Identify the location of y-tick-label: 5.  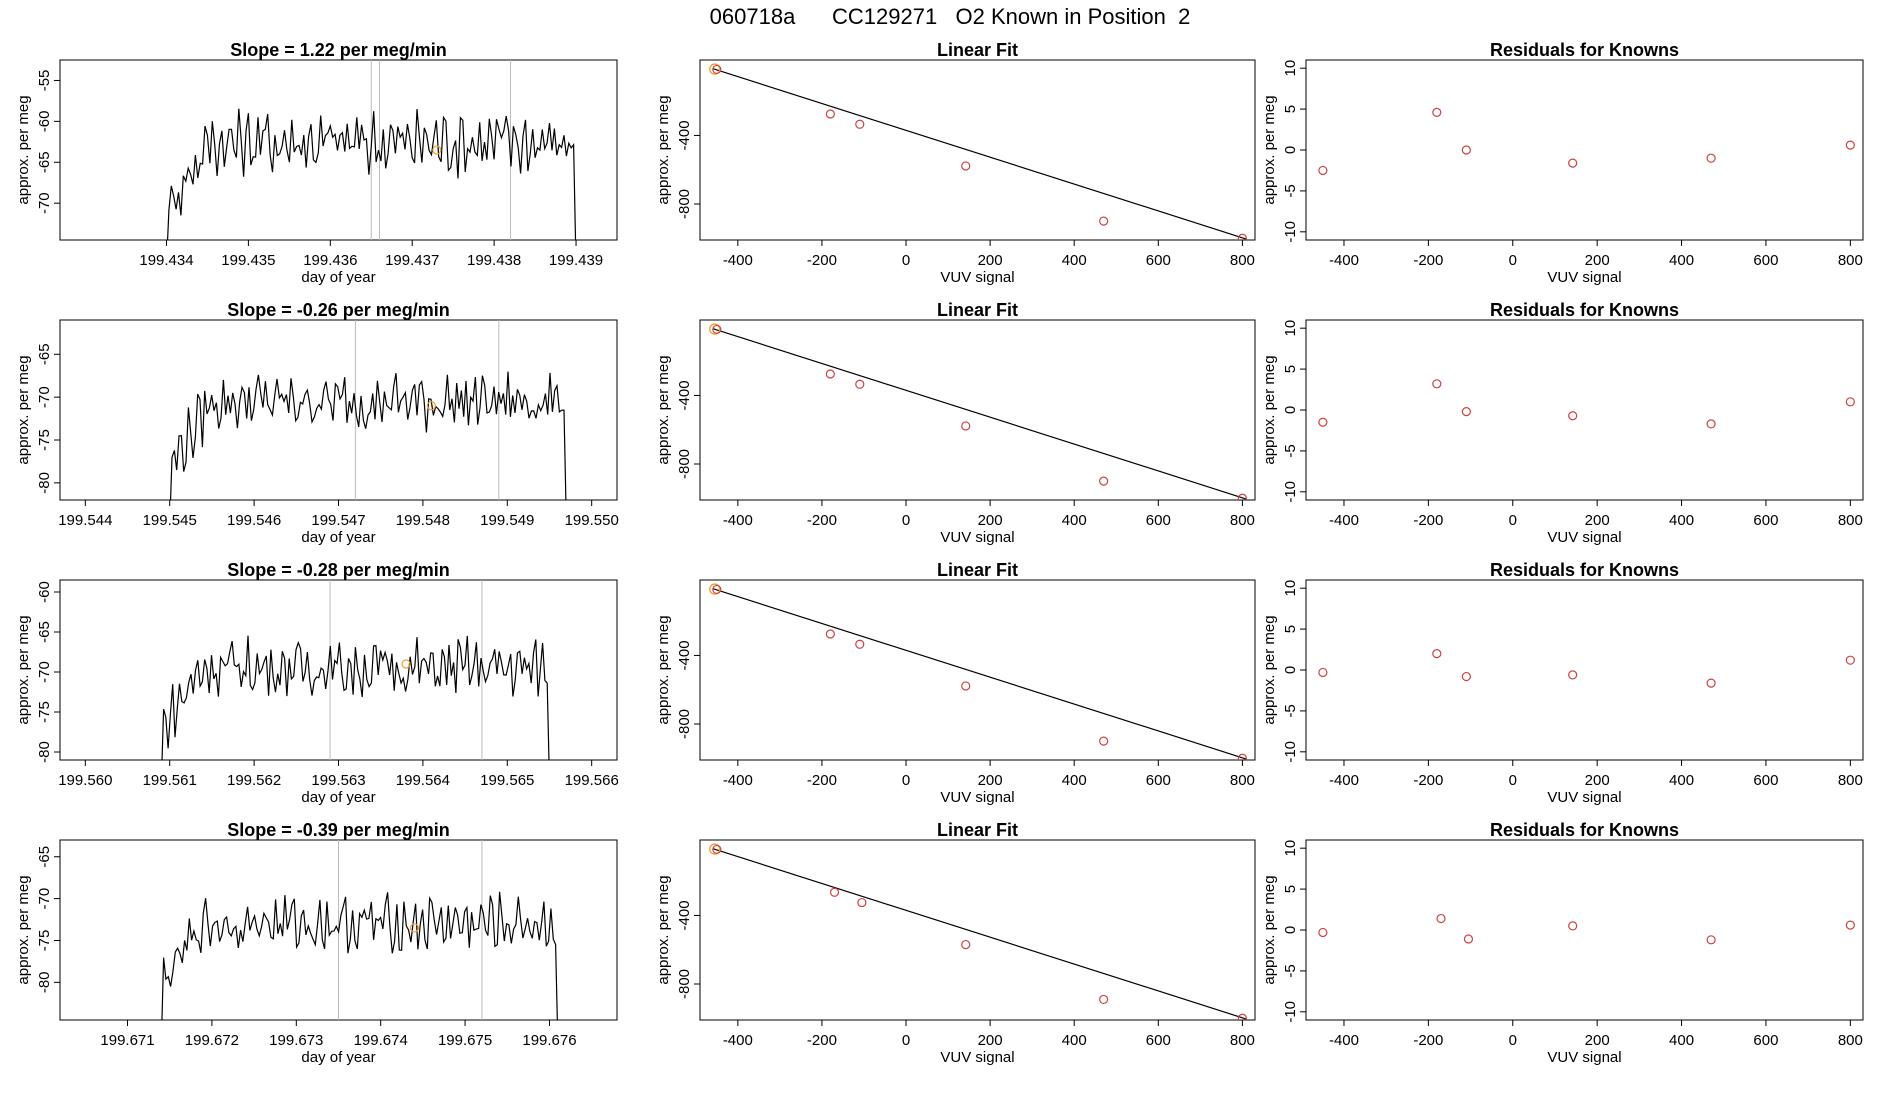
(1290, 109).